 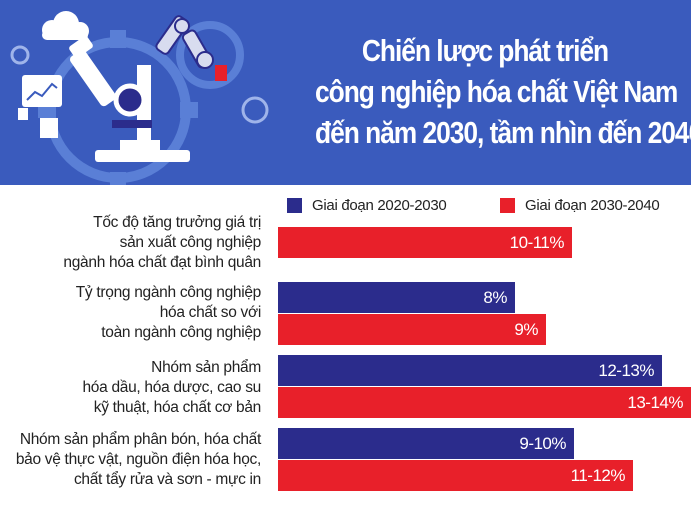 I want to click on bar-value-label: 12-13%, so click(x=626, y=370).